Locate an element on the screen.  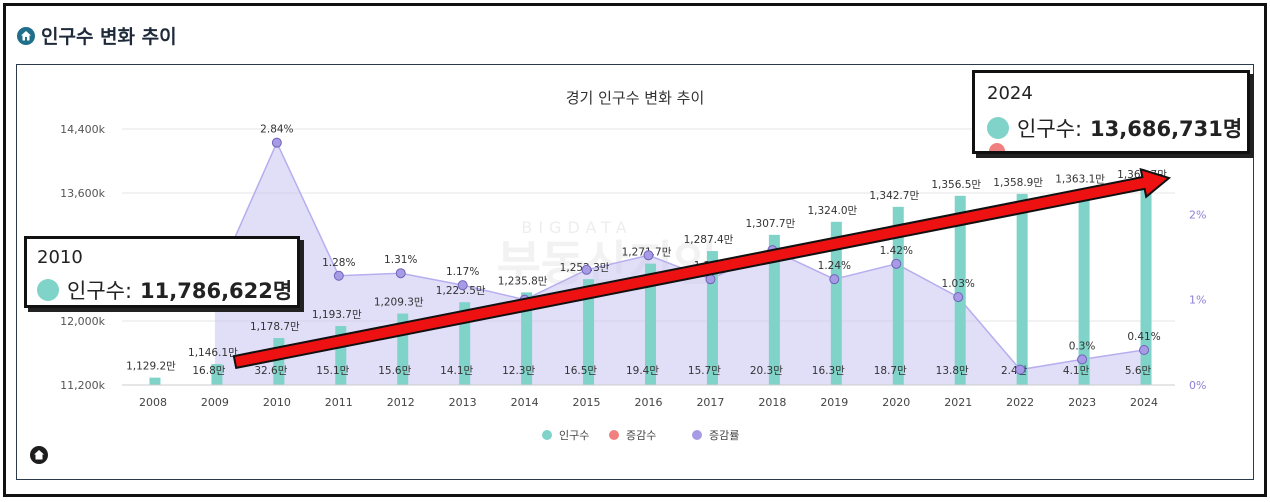
legend-label: 증감수 is located at coordinates (641, 435).